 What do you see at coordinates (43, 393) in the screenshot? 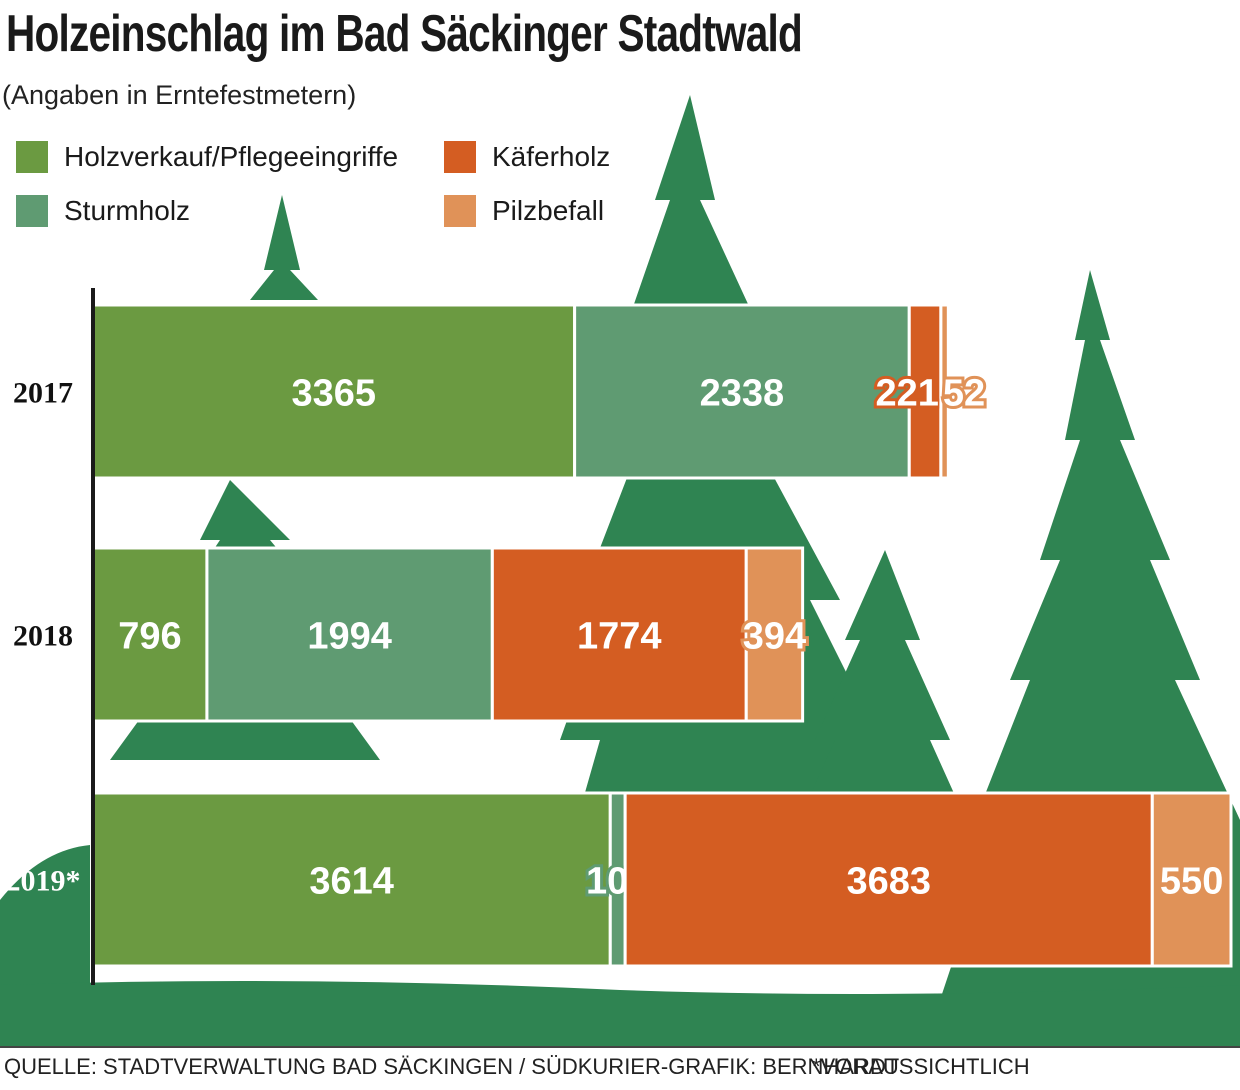
I see `category-label: 2017` at bounding box center [43, 393].